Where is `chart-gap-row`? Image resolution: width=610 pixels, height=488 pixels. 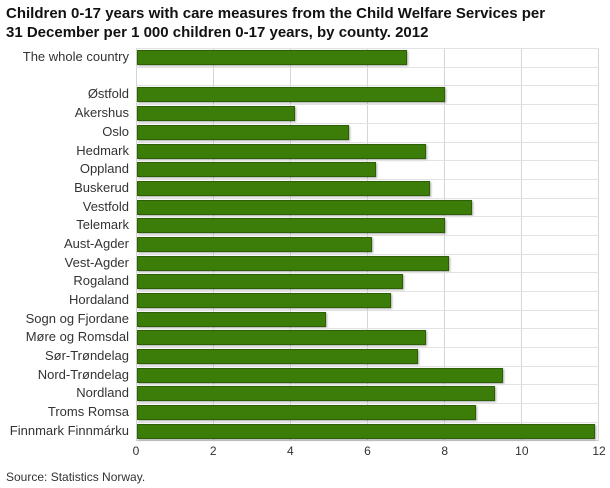
chart-gap-row is located at coordinates (302, 76).